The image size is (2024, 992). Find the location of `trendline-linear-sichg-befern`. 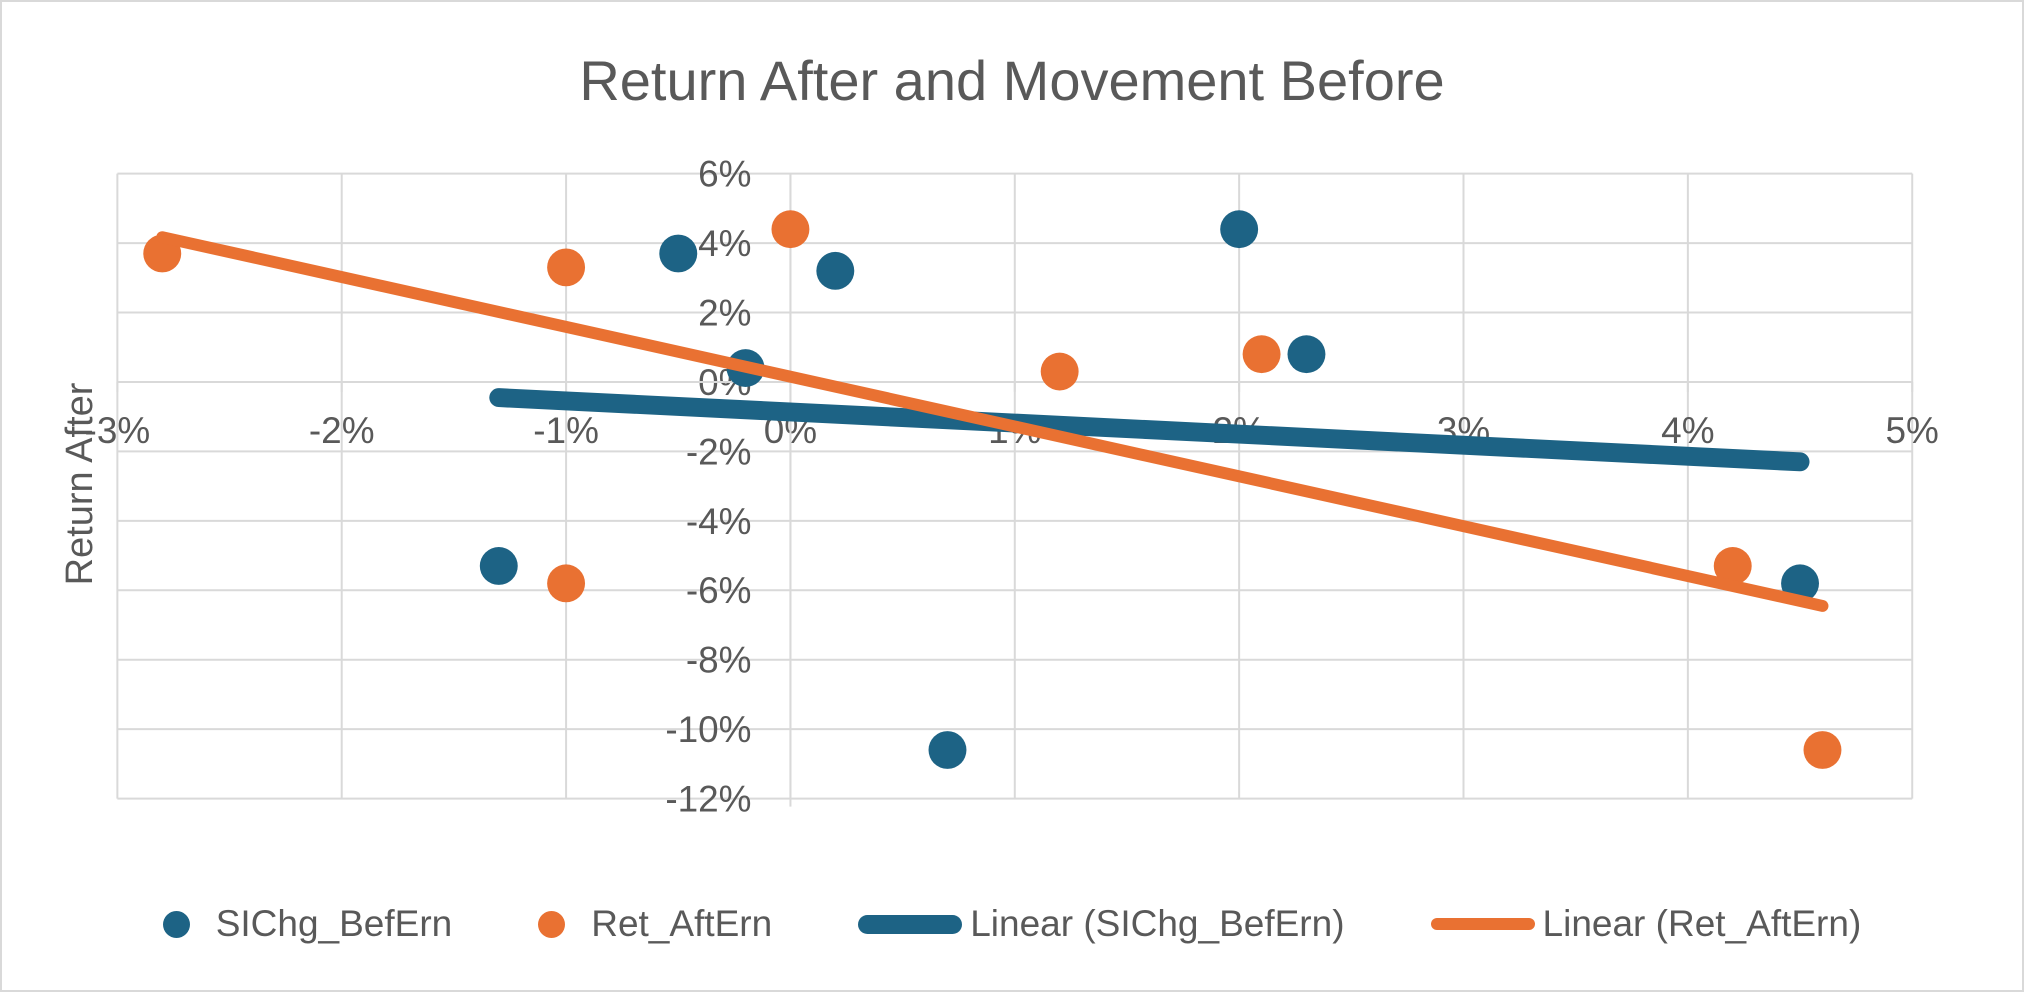

trendline-linear-sichg-befern is located at coordinates (1149, 430).